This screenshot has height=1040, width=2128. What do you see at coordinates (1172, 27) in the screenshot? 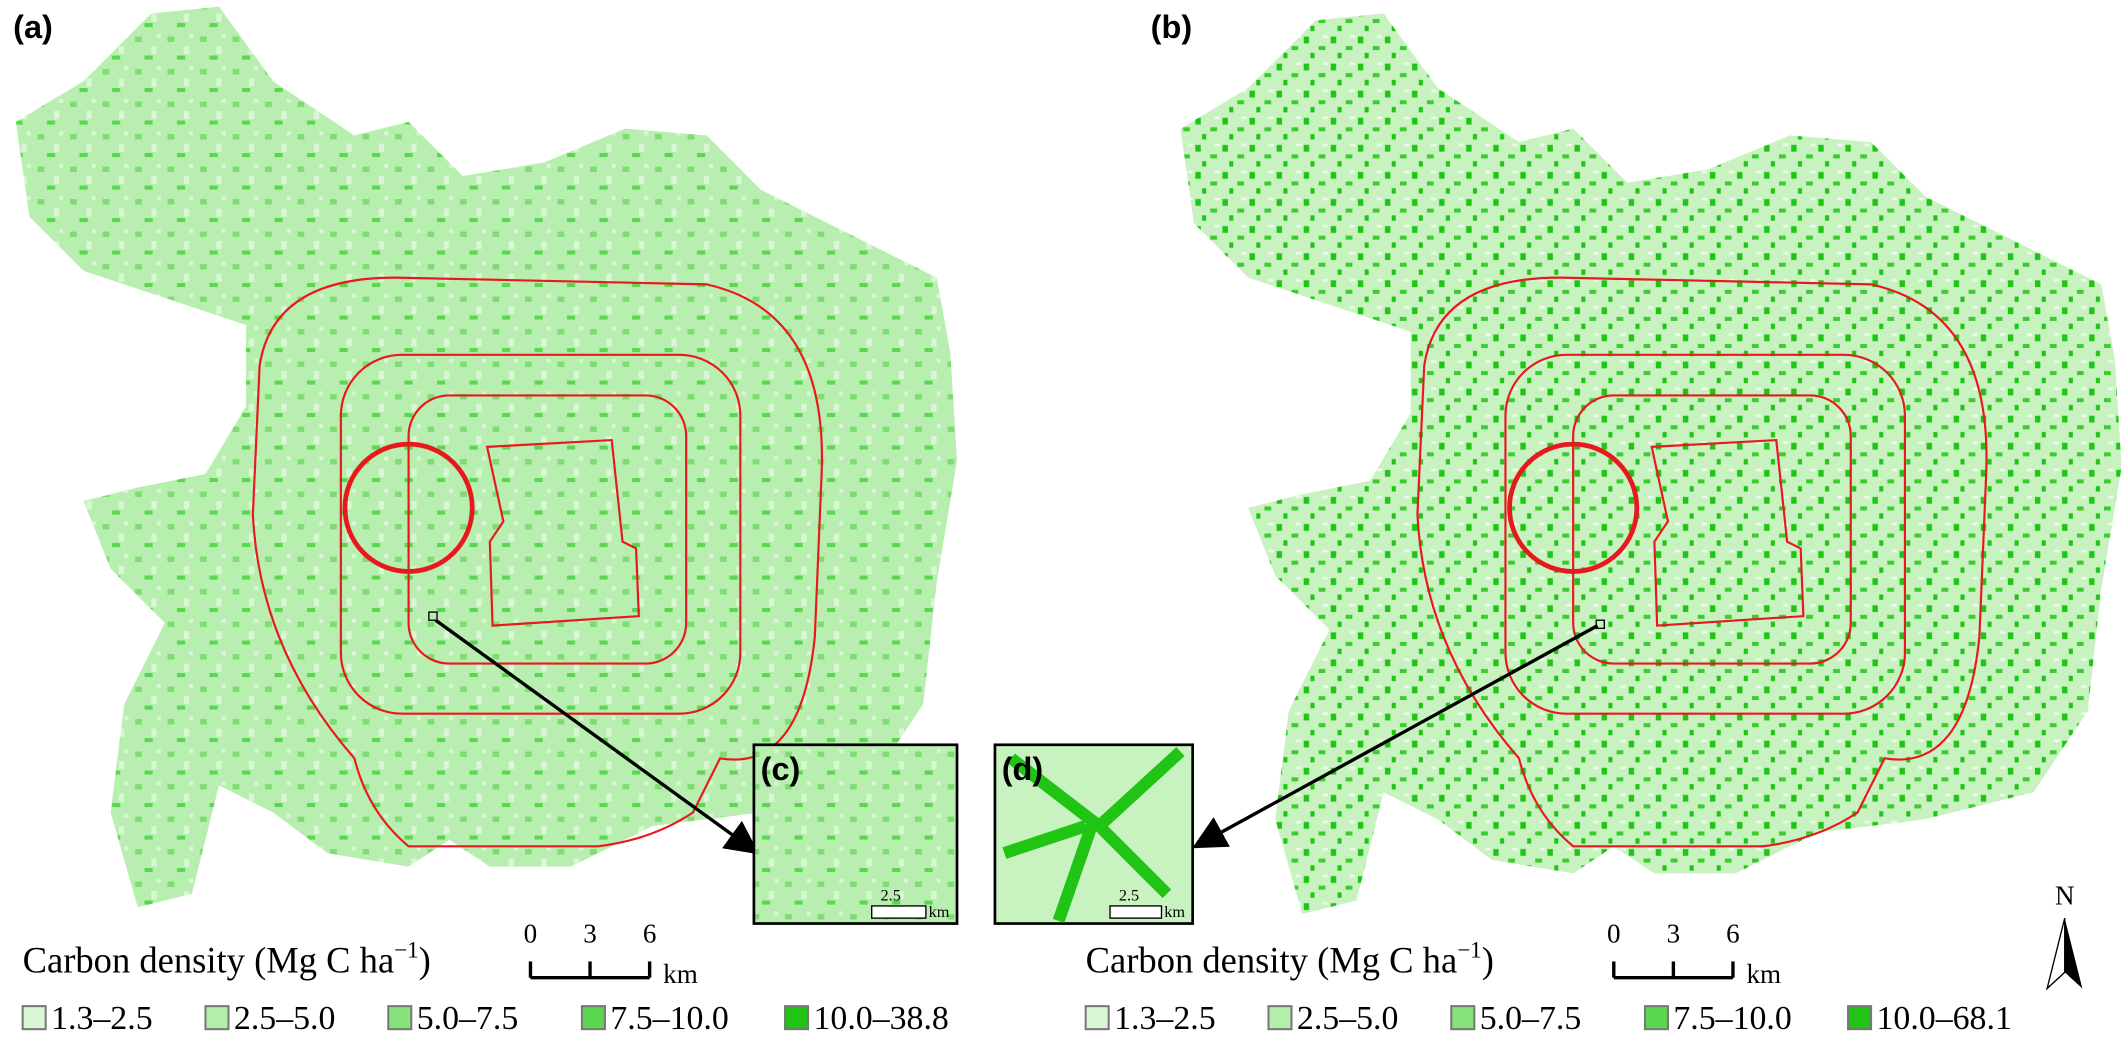
I see `panel-label: (b)` at bounding box center [1172, 27].